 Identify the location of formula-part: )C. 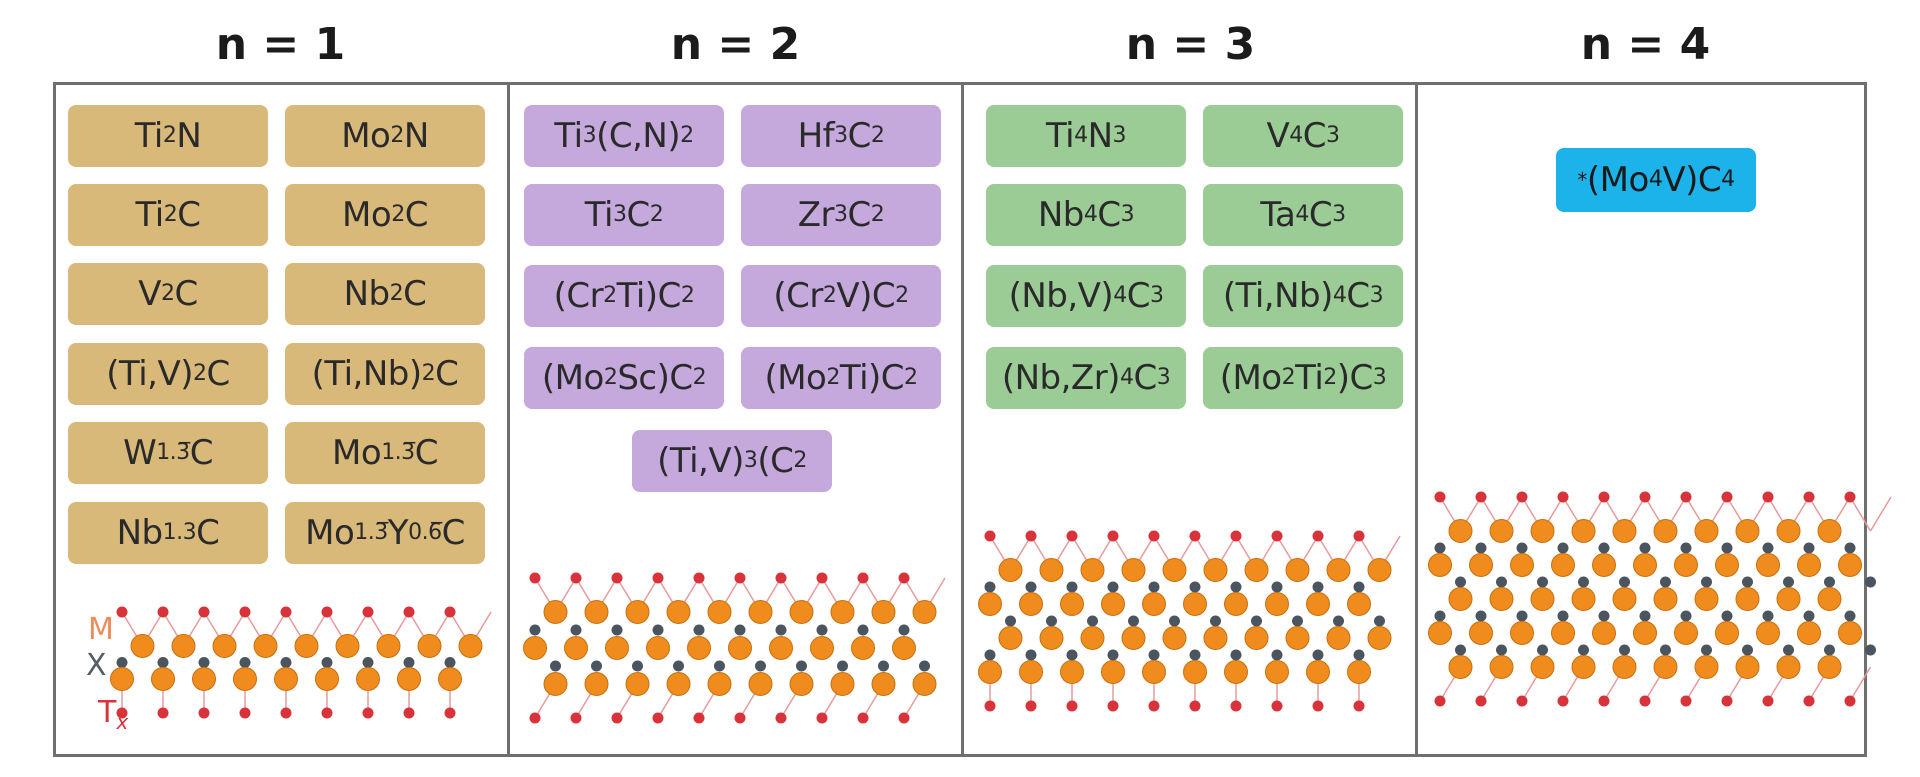
(1355, 378).